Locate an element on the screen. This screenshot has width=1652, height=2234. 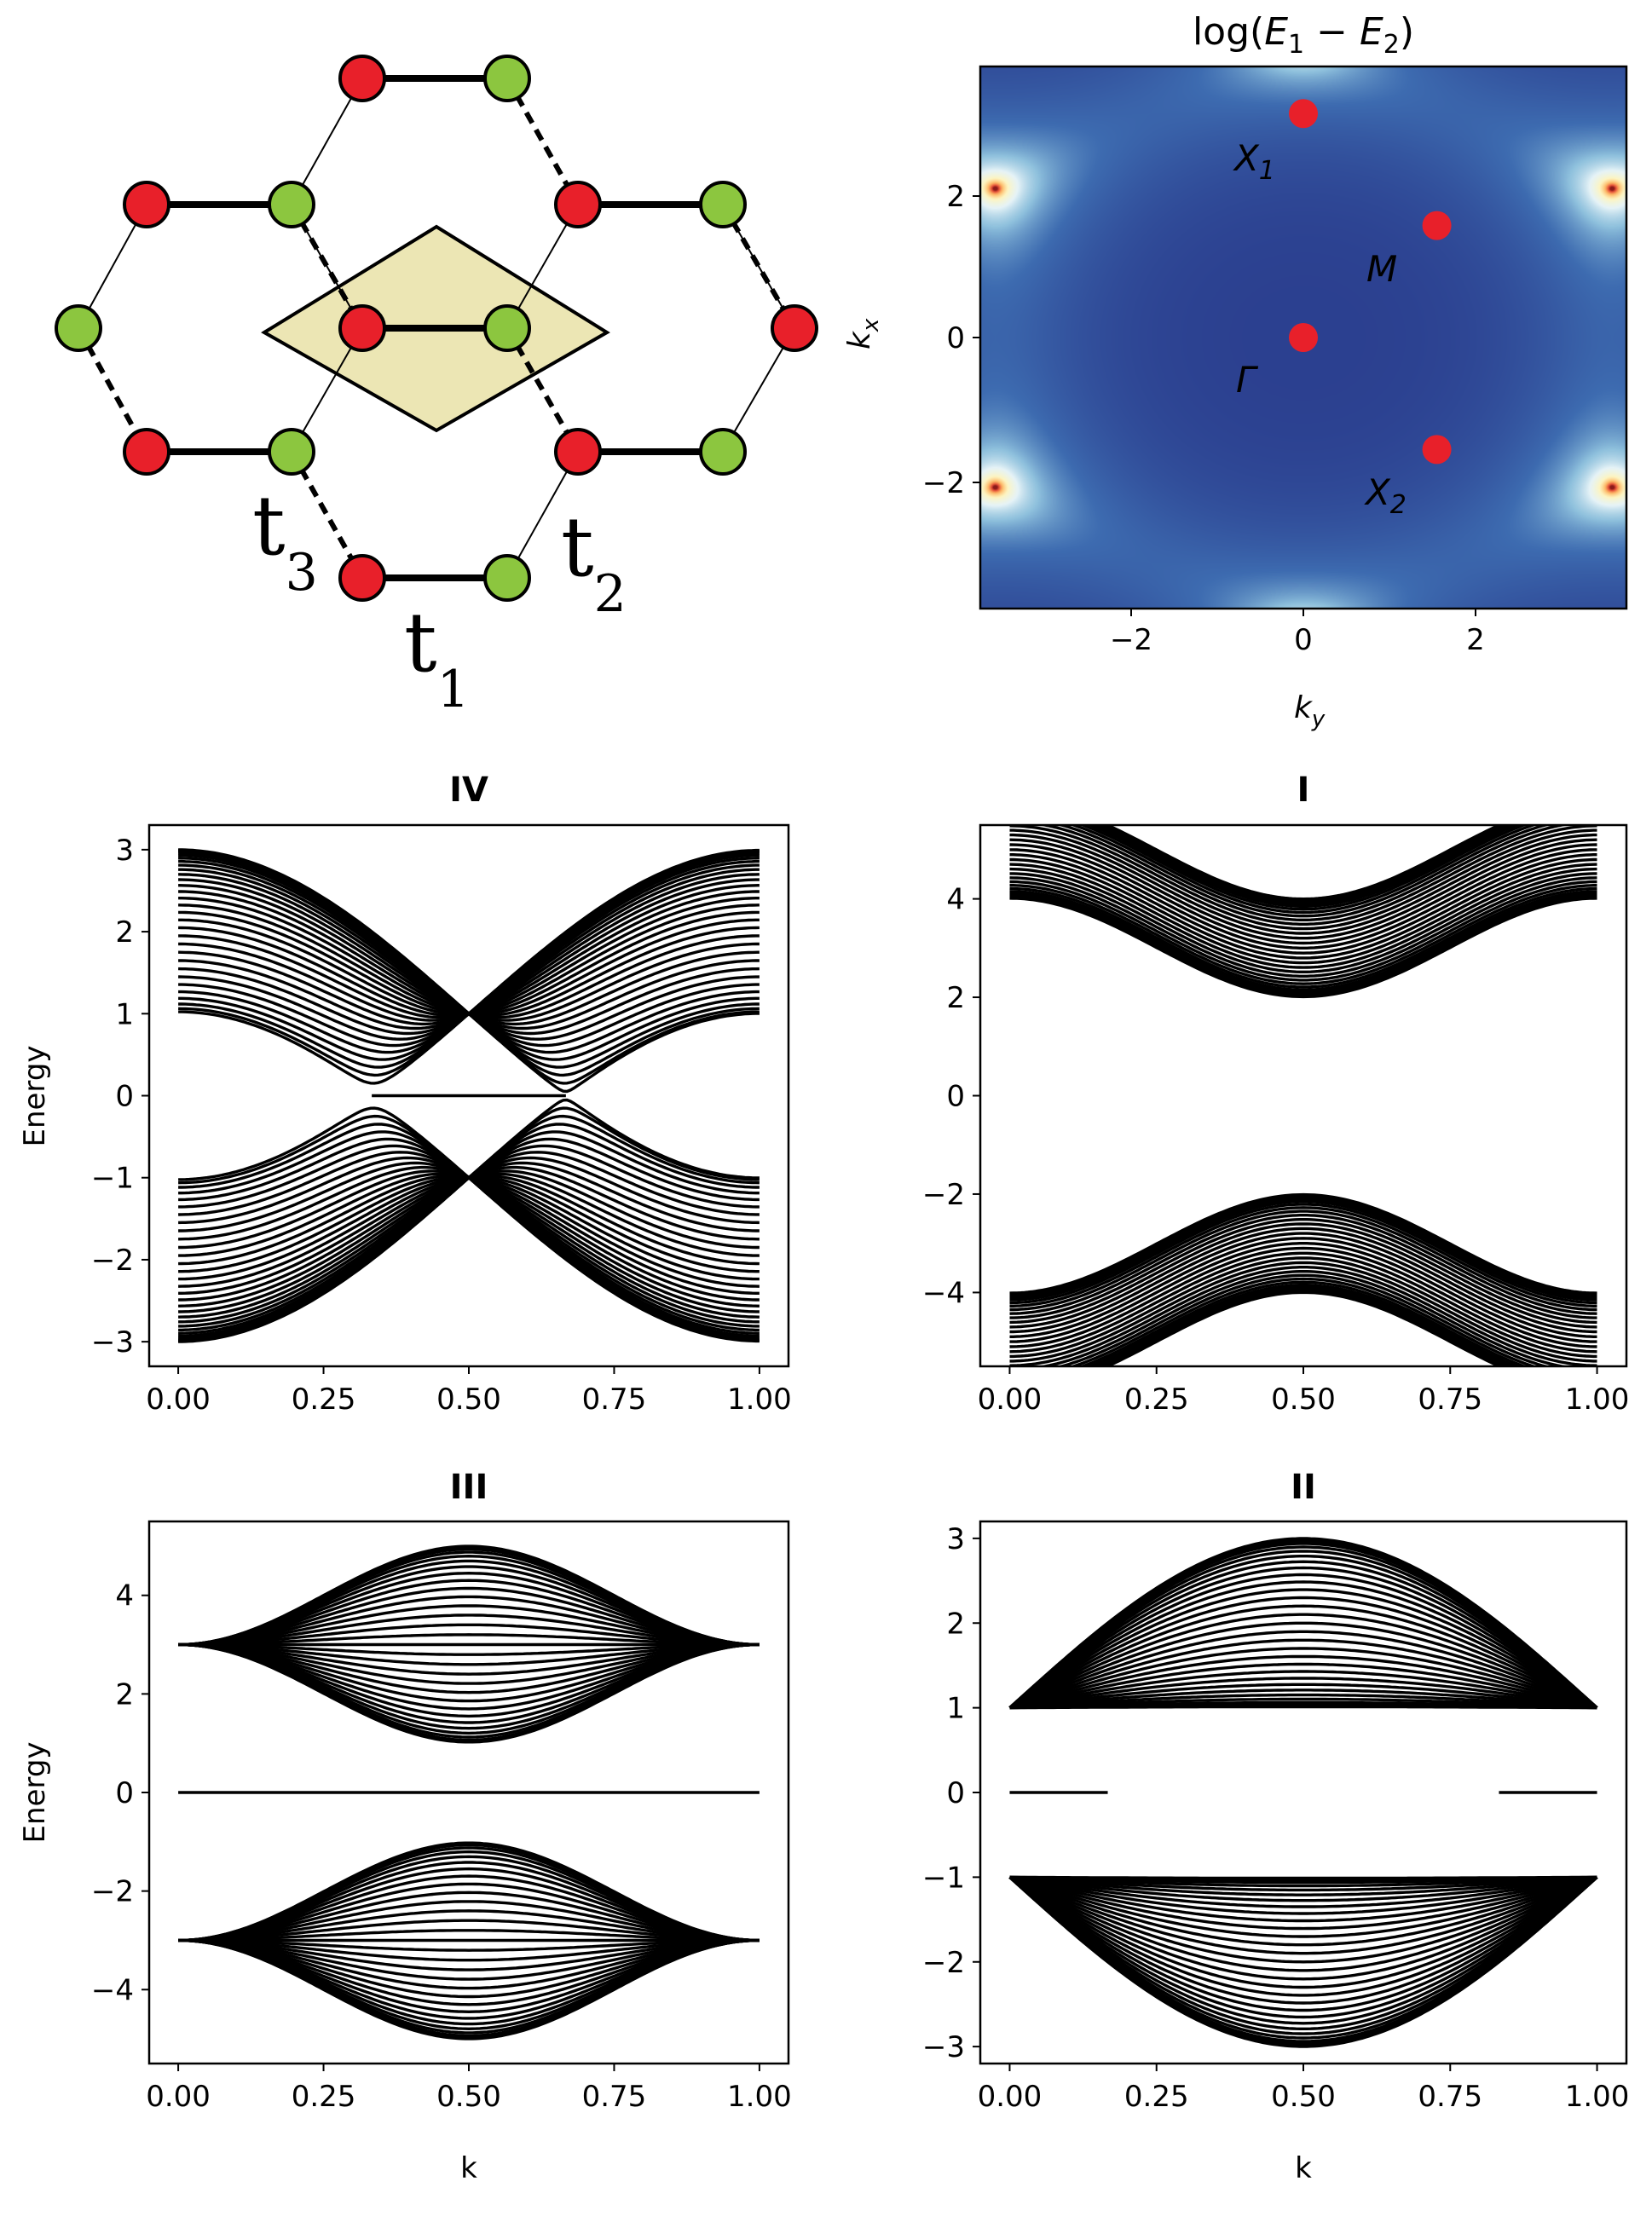
axis-ticks: 0.00 0.25 0.50 0.75 1.00 4 2 0 −2 −4 is located at coordinates (1276, 1150).